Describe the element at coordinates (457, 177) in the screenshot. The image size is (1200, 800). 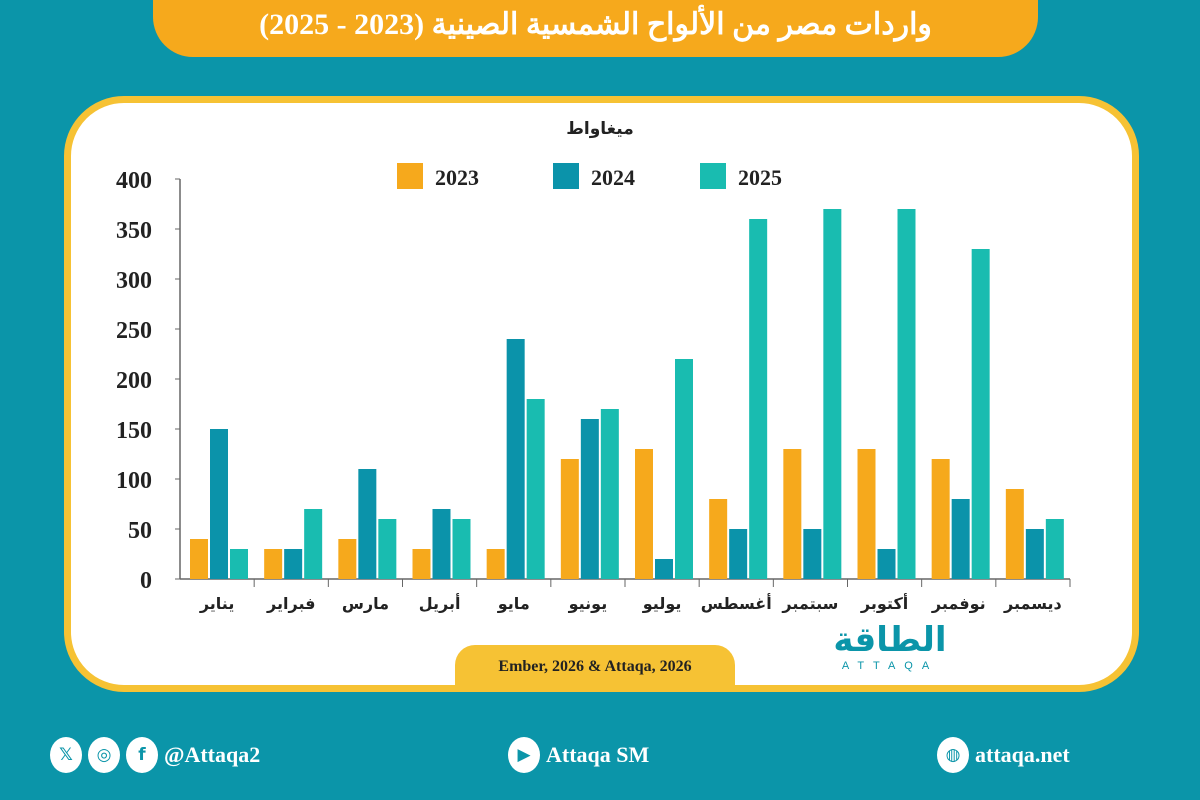
I see `legend-label-2023: 2023` at that location.